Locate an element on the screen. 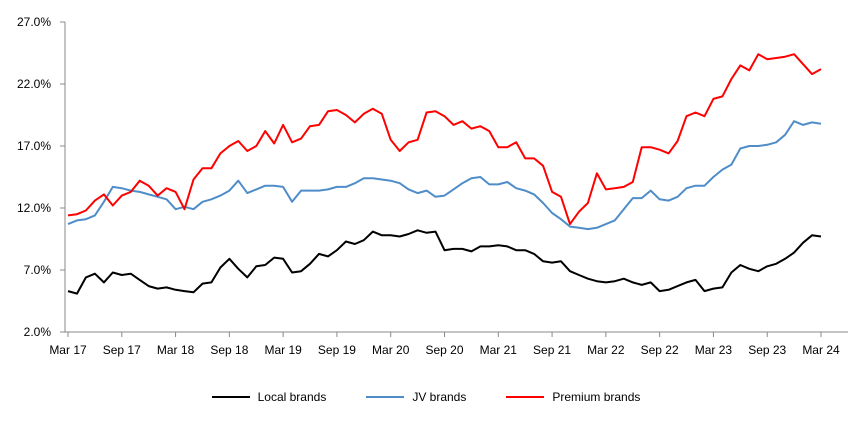 This screenshot has height=428, width=852. x-tick-label: Sep 22 is located at coordinates (660, 350).